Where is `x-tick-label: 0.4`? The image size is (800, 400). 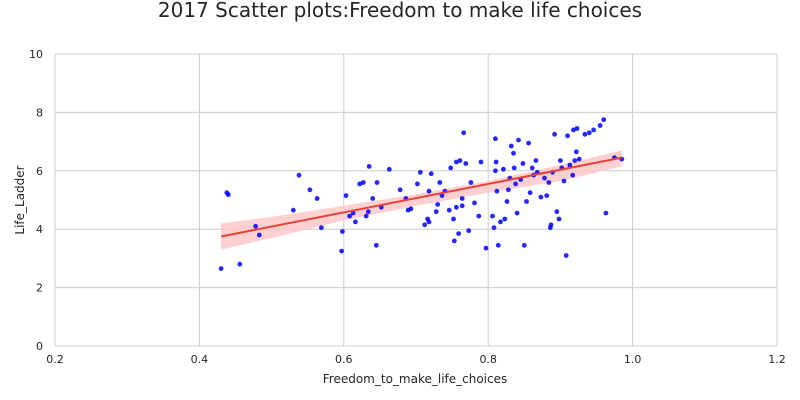 x-tick-label: 0.4 is located at coordinates (200, 359).